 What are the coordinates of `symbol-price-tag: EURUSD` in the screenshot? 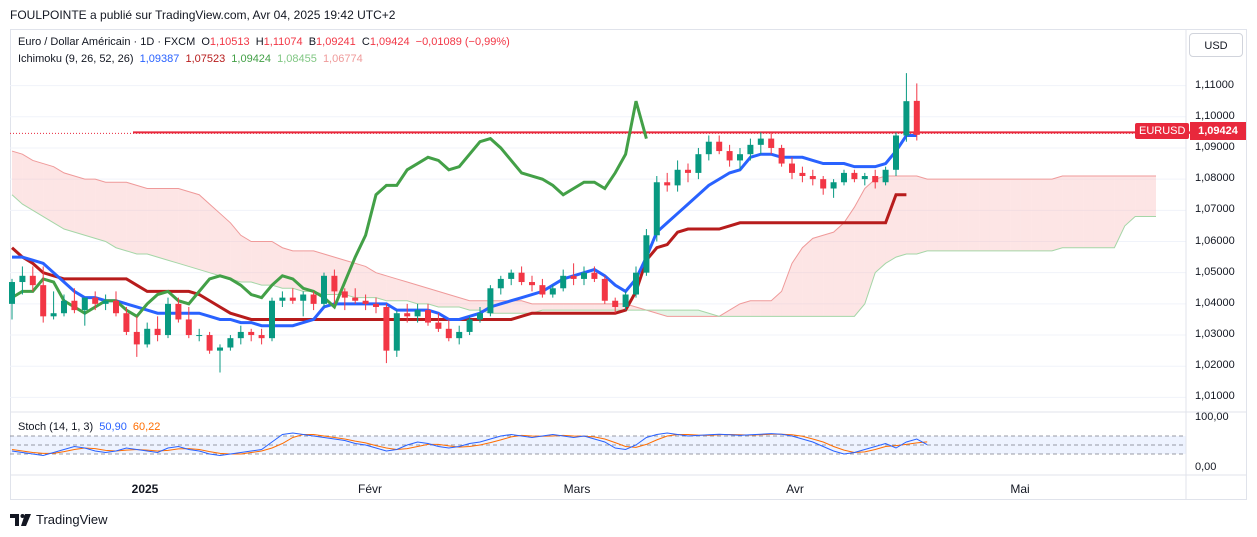 It's located at (1162, 131).